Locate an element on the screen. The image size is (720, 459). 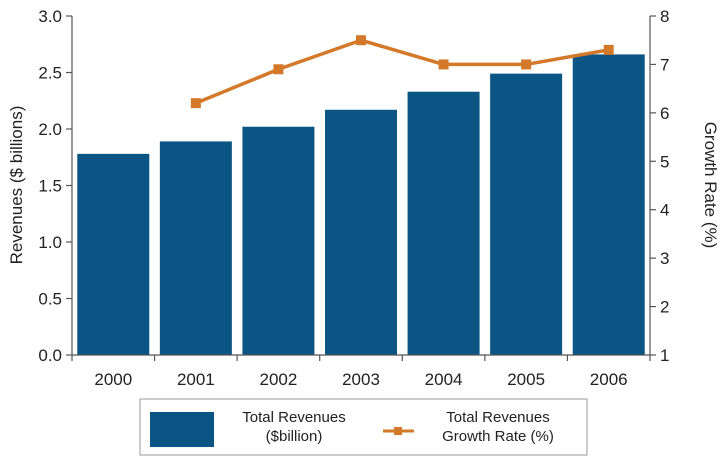
x-tick-label: 2003 is located at coordinates (361, 379).